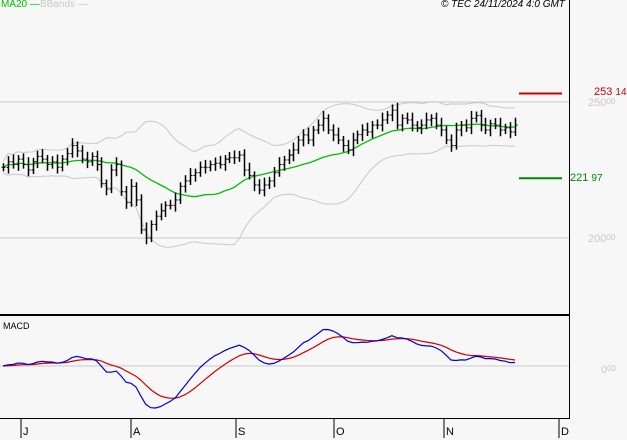  I want to click on x-tick-jul: J, so click(26, 432).